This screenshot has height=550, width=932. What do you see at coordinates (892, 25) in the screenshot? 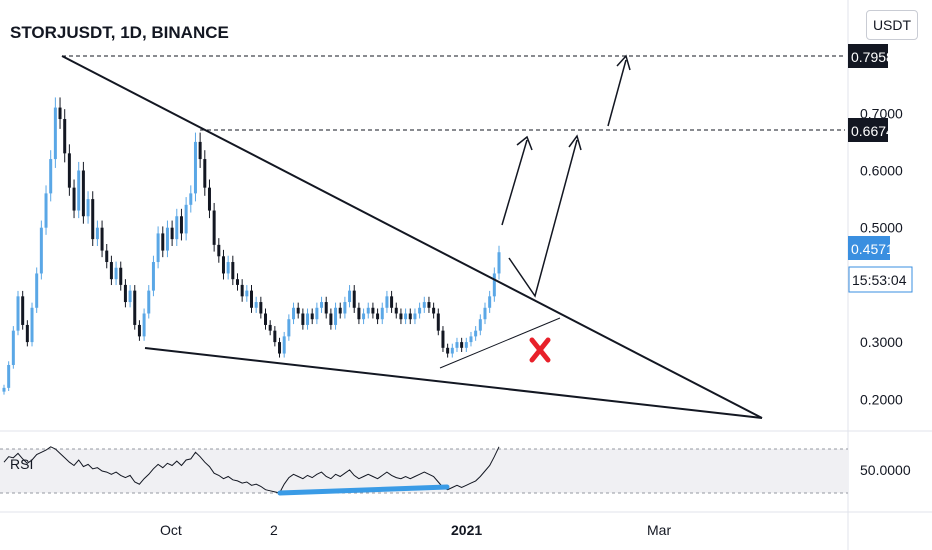
I see `currency-selector-button: USDT` at bounding box center [892, 25].